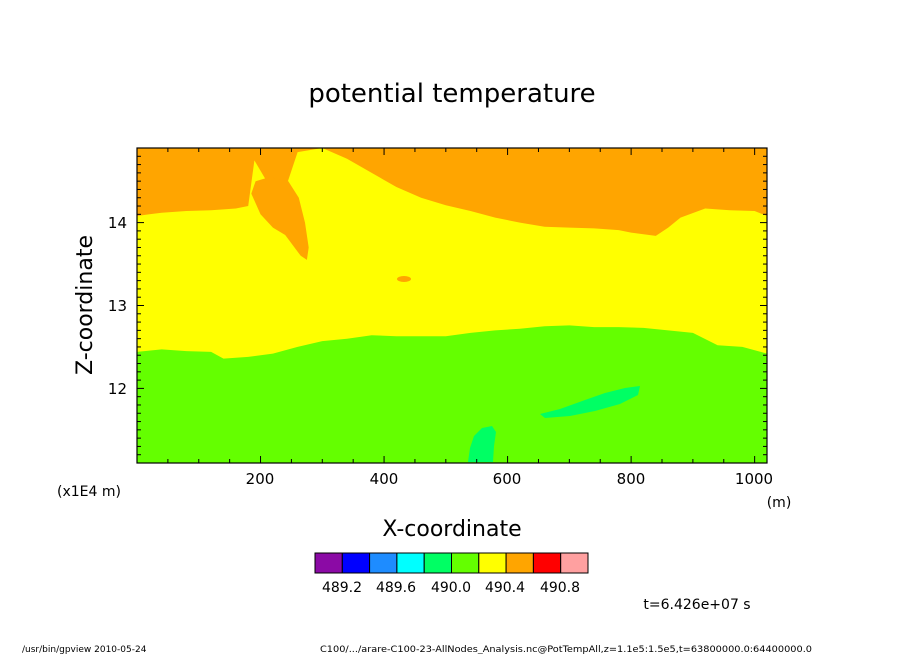  What do you see at coordinates (754, 479) in the screenshot?
I see `x-tick-label: 1000` at bounding box center [754, 479].